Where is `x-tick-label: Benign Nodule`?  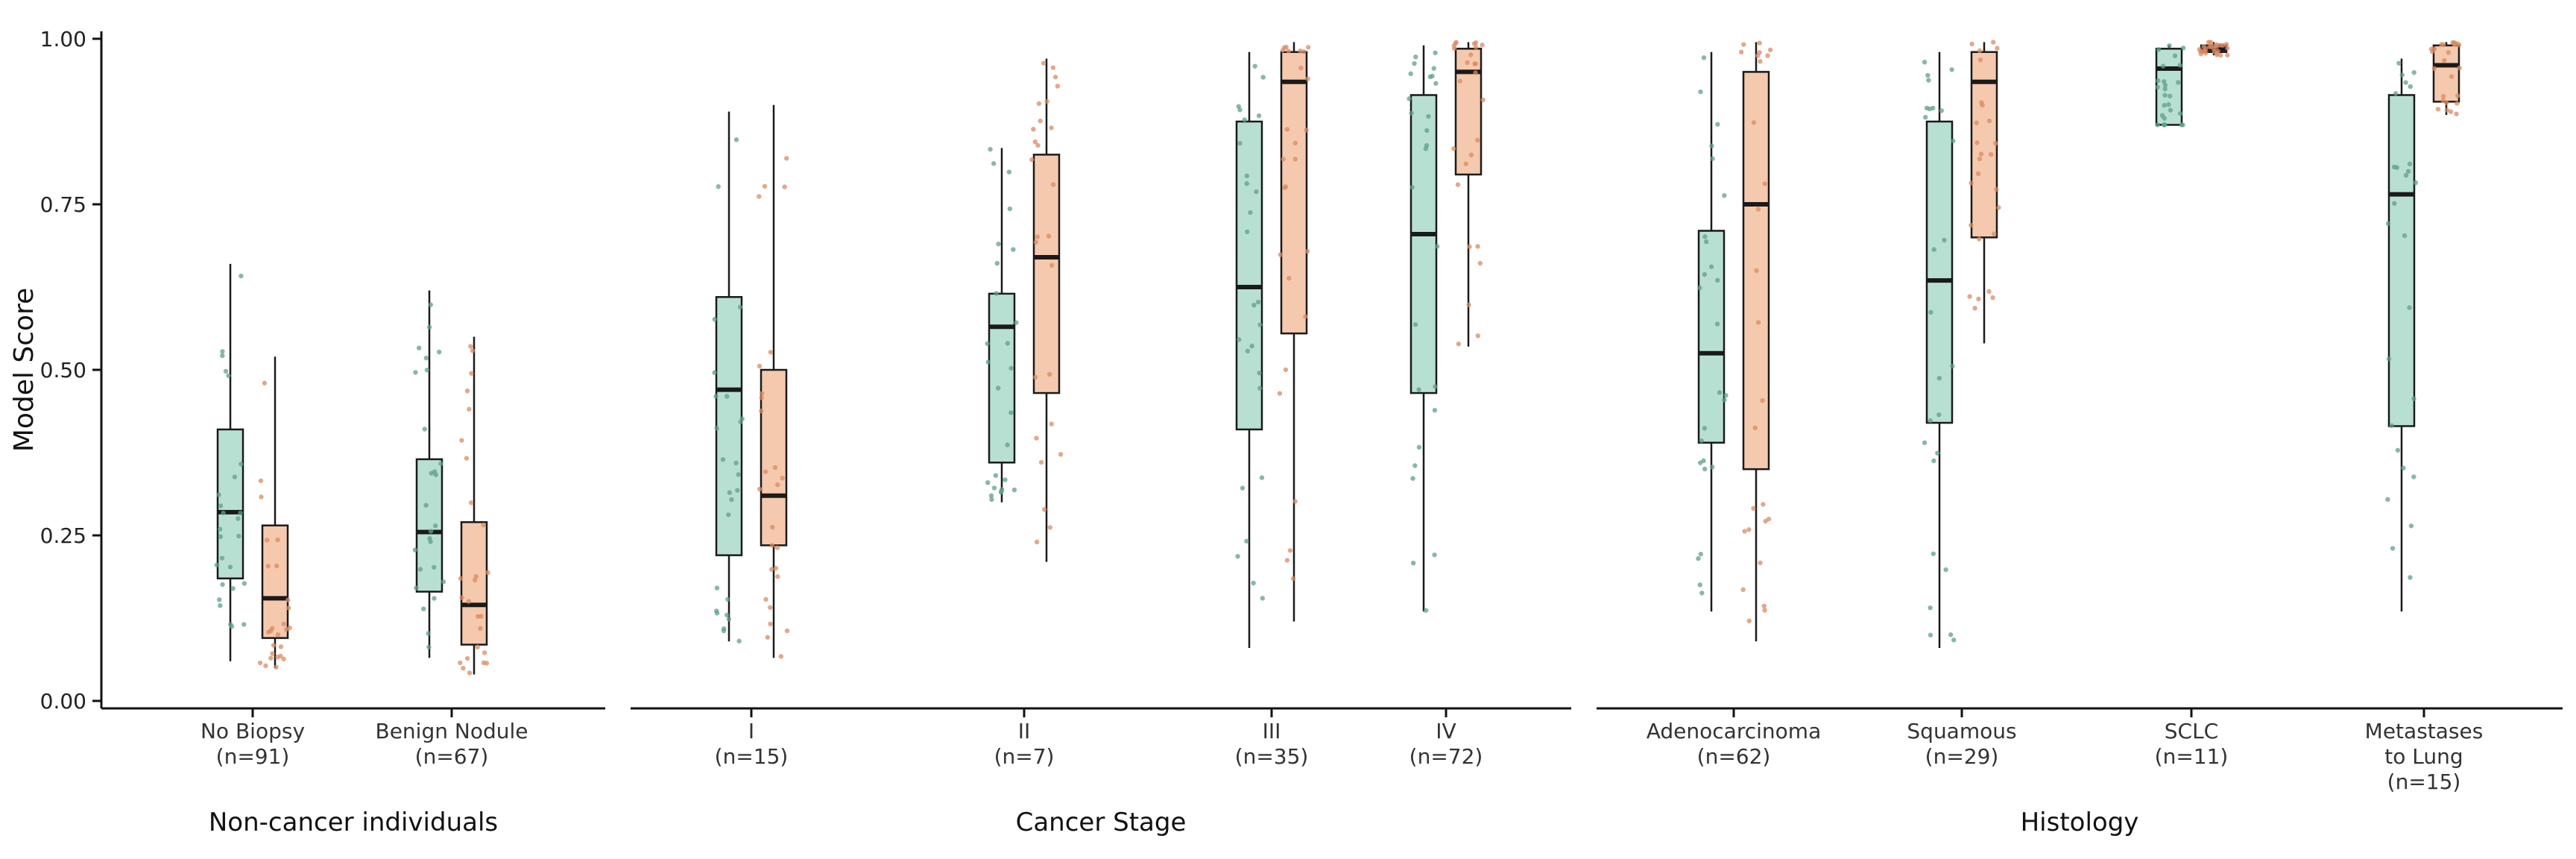
x-tick-label: Benign Nodule is located at coordinates (452, 731).